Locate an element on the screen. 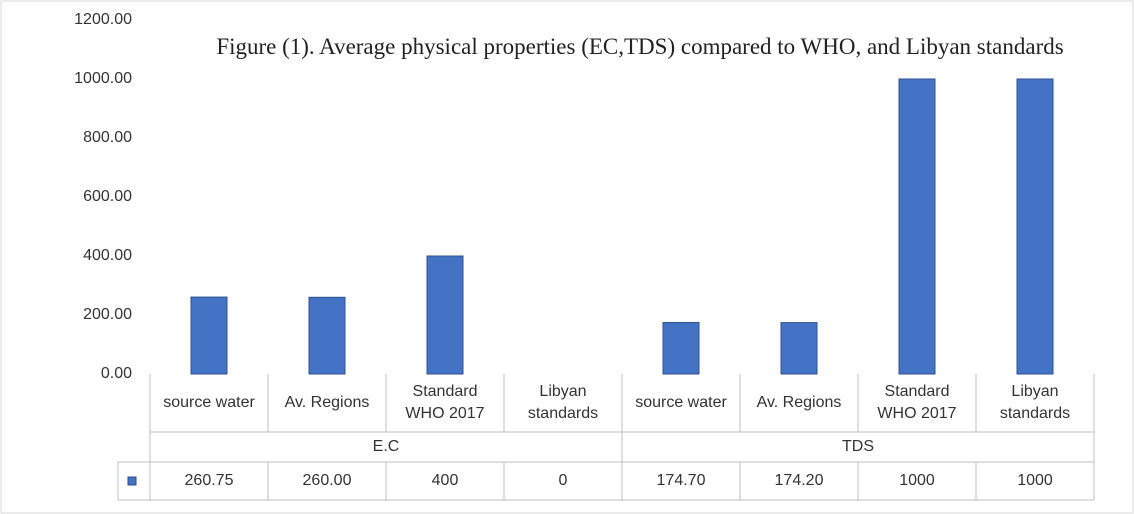 This screenshot has height=514, width=1134. y-tick-label: 800.00 is located at coordinates (107, 137).